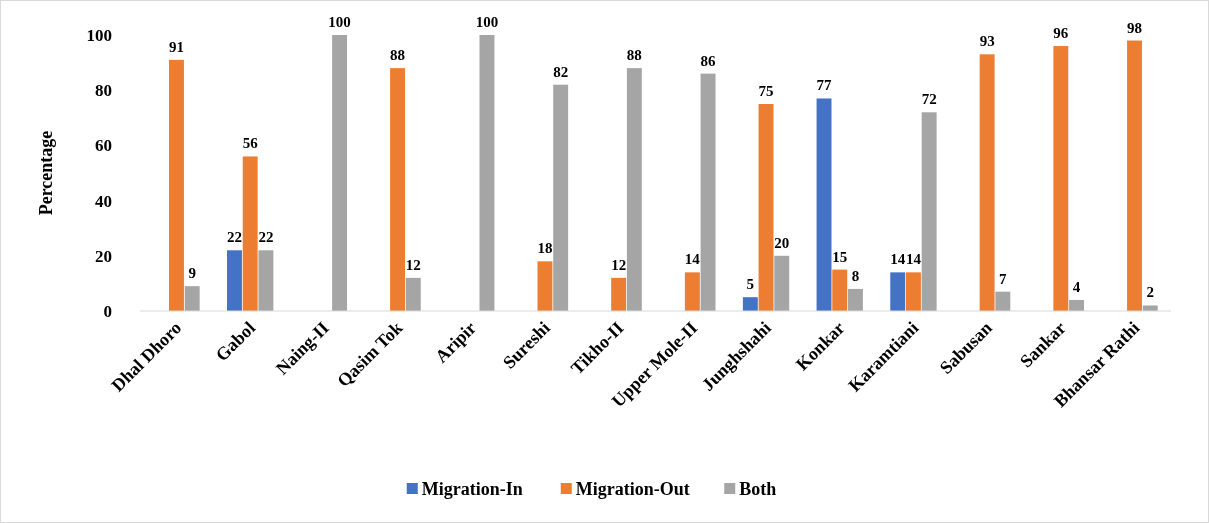  Describe the element at coordinates (766, 91) in the screenshot. I see `data-label: 75` at that location.